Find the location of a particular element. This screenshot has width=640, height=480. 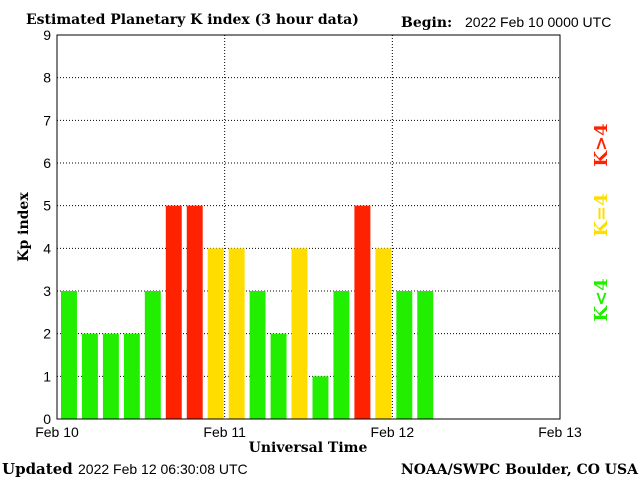

credit: NOAA/SWPC Boulder, CO USA is located at coordinates (520, 470).